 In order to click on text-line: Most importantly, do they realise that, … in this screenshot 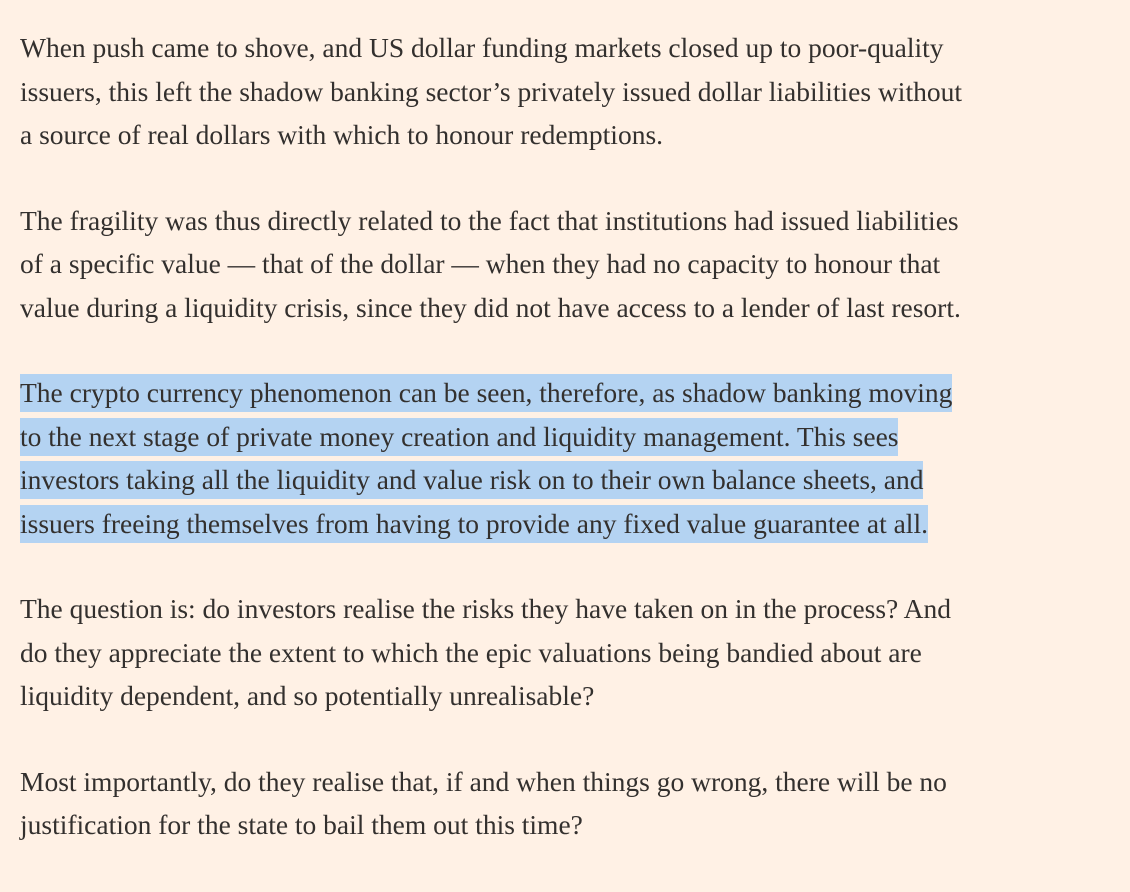, I will do `click(483, 781)`.